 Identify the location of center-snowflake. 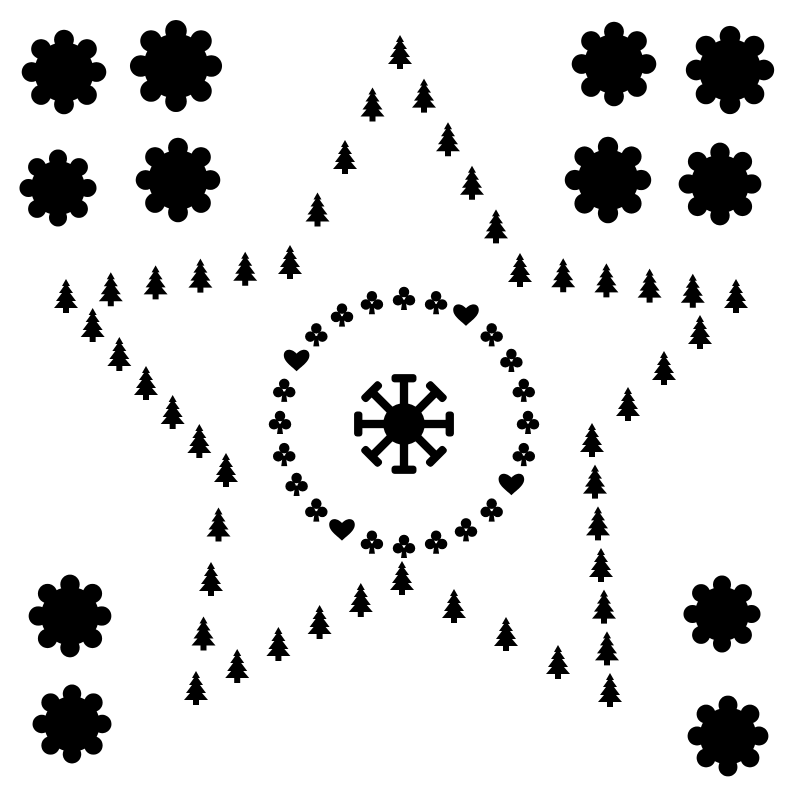
(404, 424).